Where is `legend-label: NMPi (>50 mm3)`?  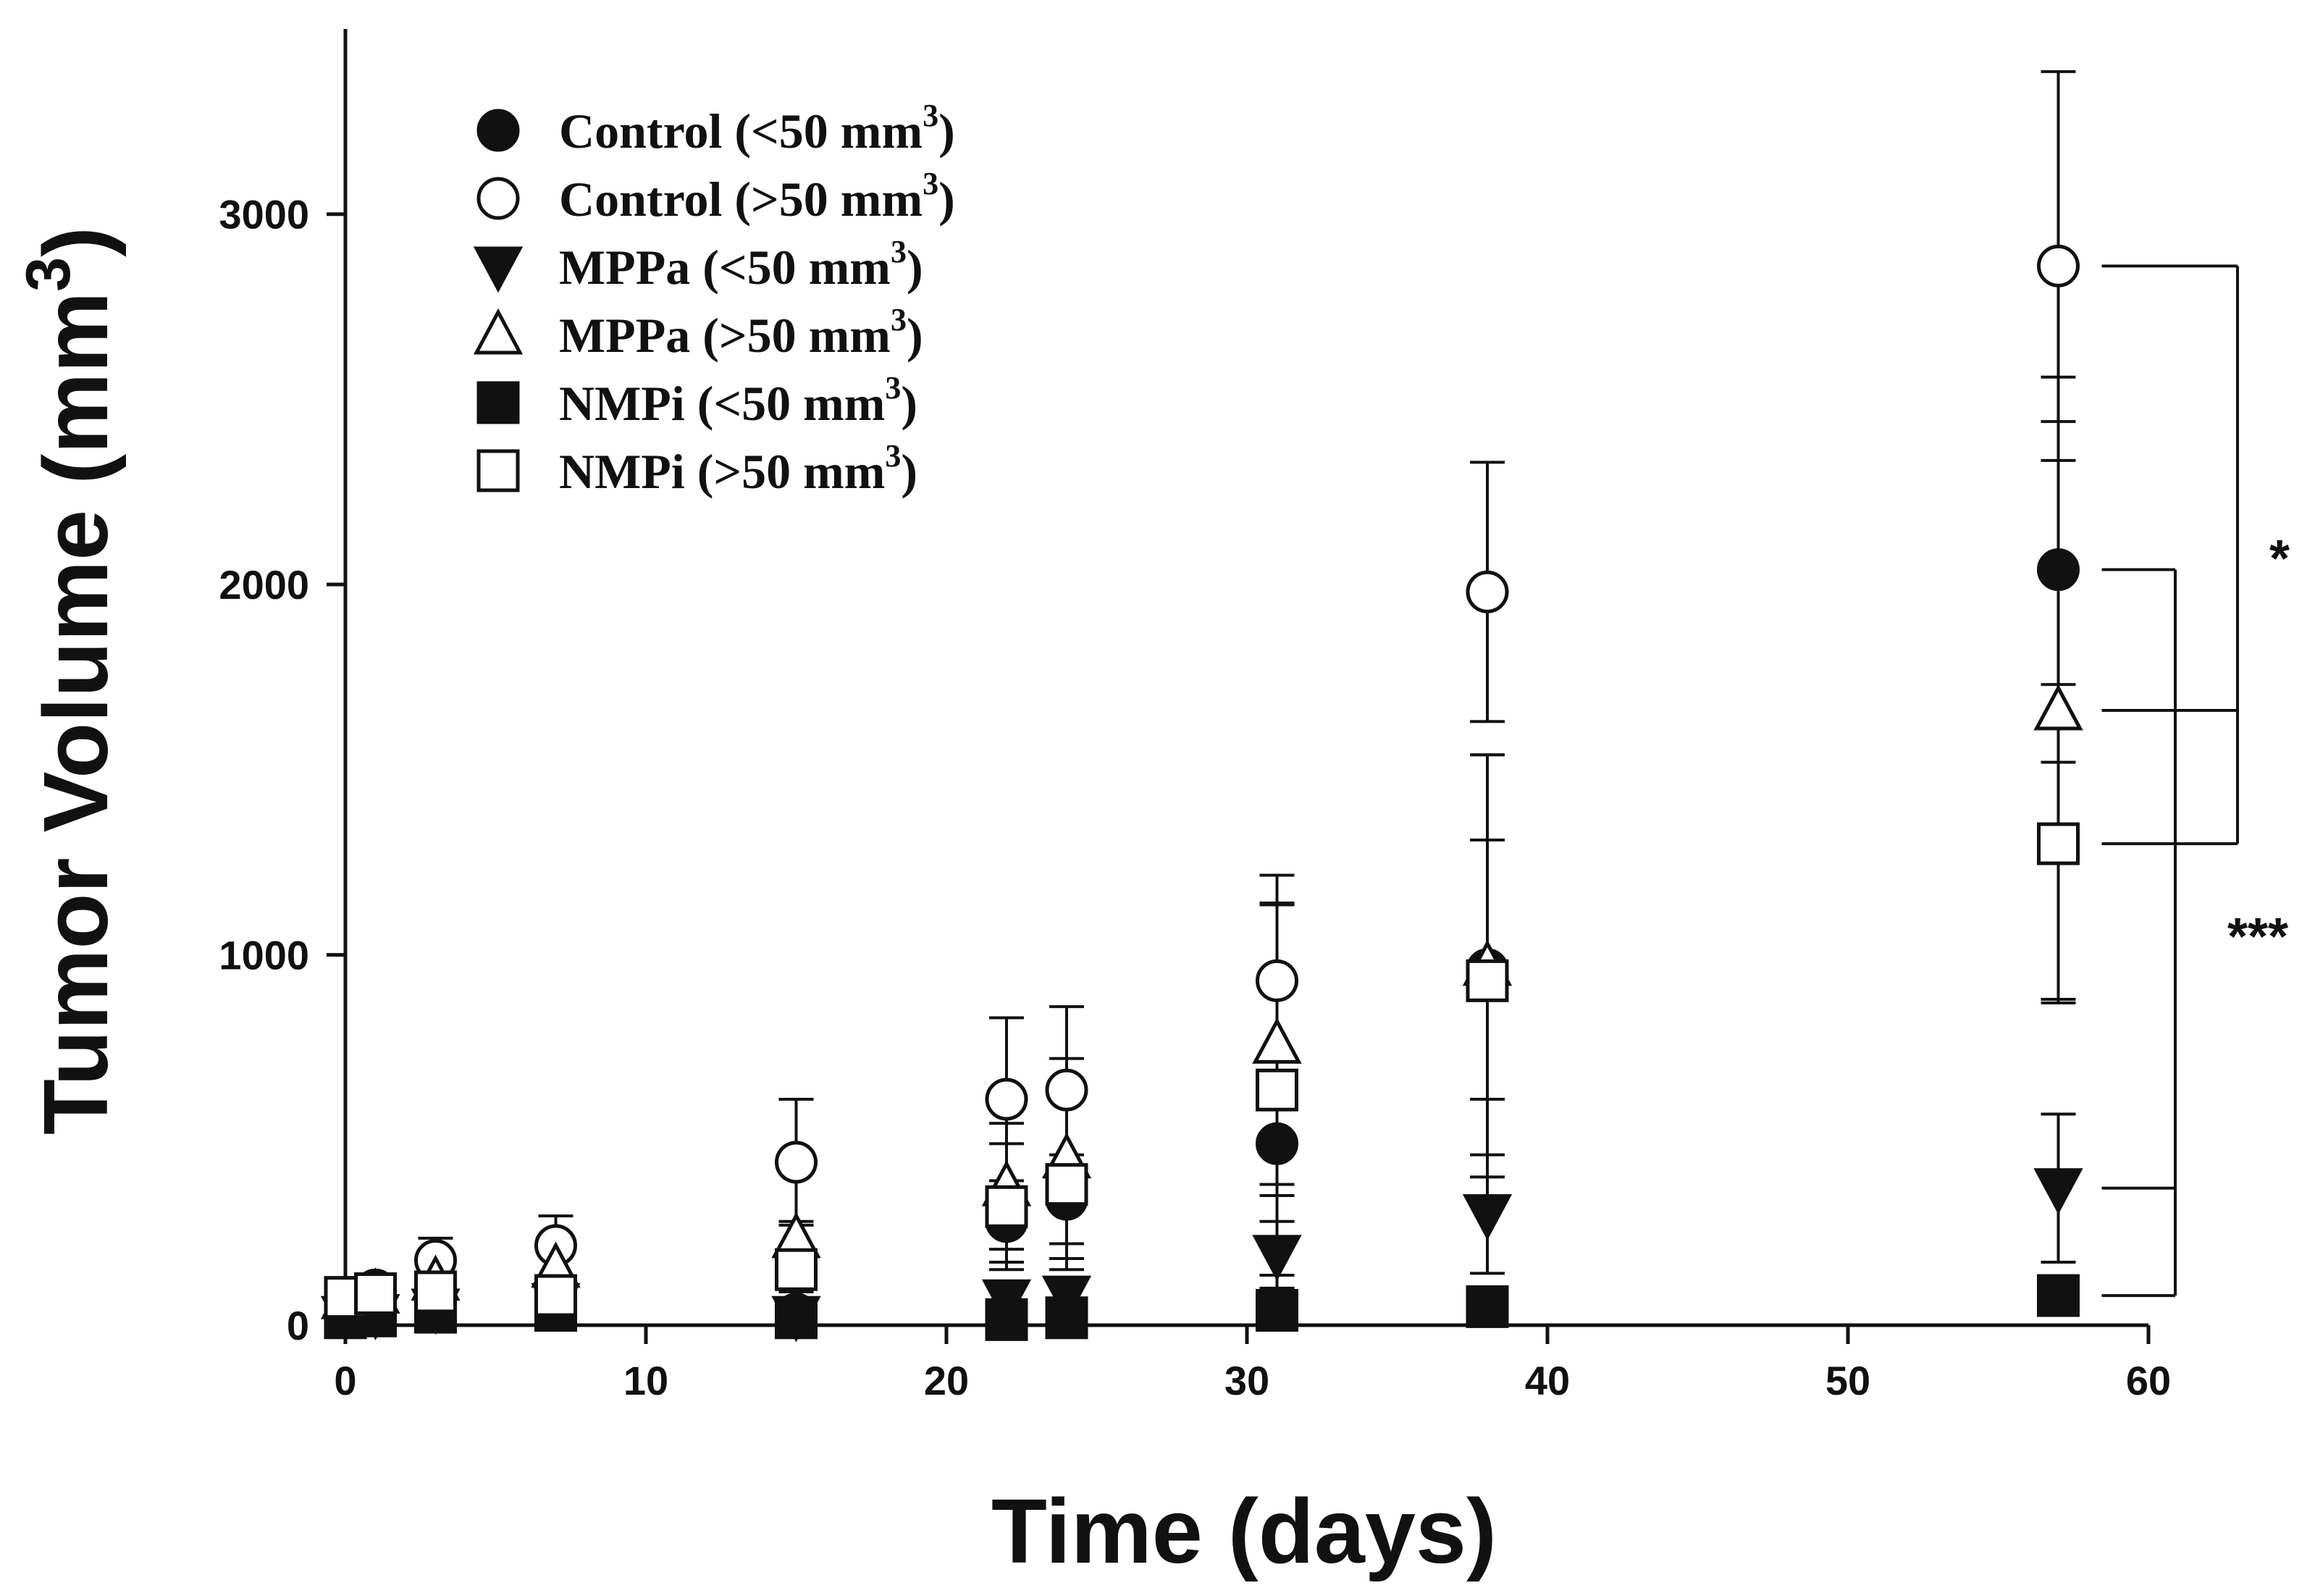 legend-label: NMPi (>50 mm3) is located at coordinates (738, 468).